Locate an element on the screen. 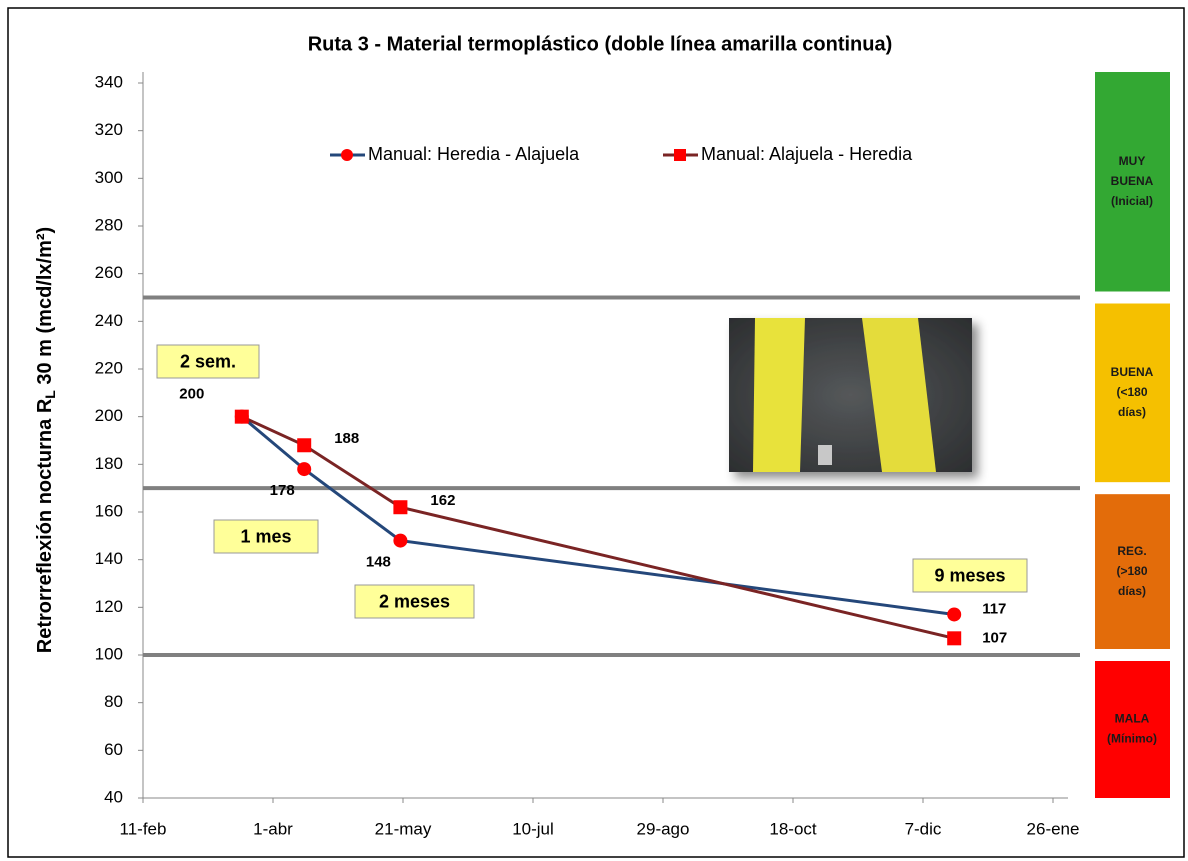  annotation: 9 meses is located at coordinates (969, 575).